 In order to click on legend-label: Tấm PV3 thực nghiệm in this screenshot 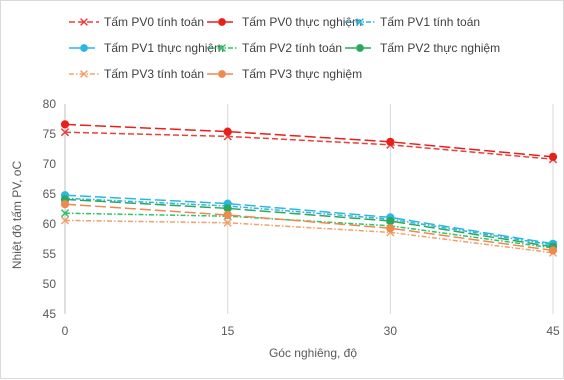, I will do `click(302, 74)`.